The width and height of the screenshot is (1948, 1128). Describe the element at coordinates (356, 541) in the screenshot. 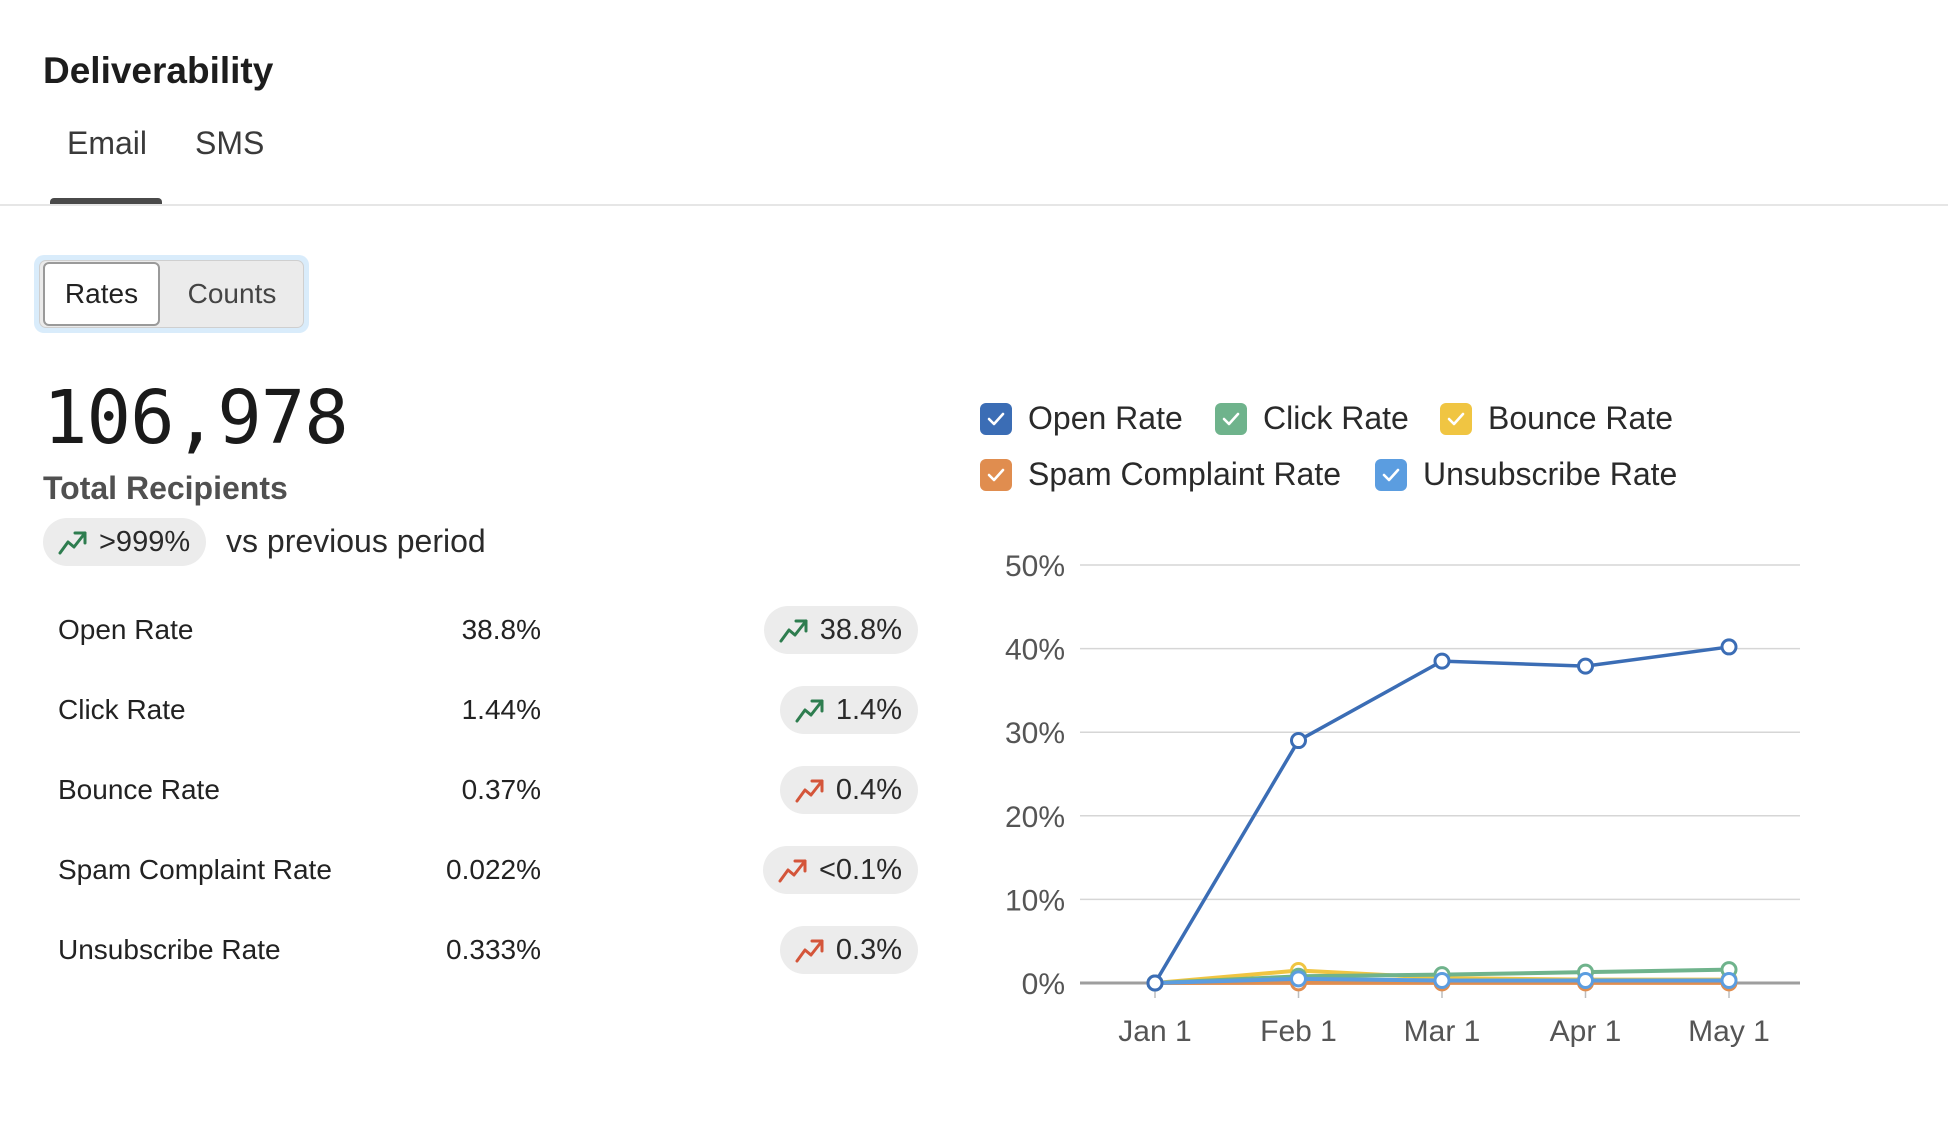

I see `vs-previous-label: vs previous period` at that location.